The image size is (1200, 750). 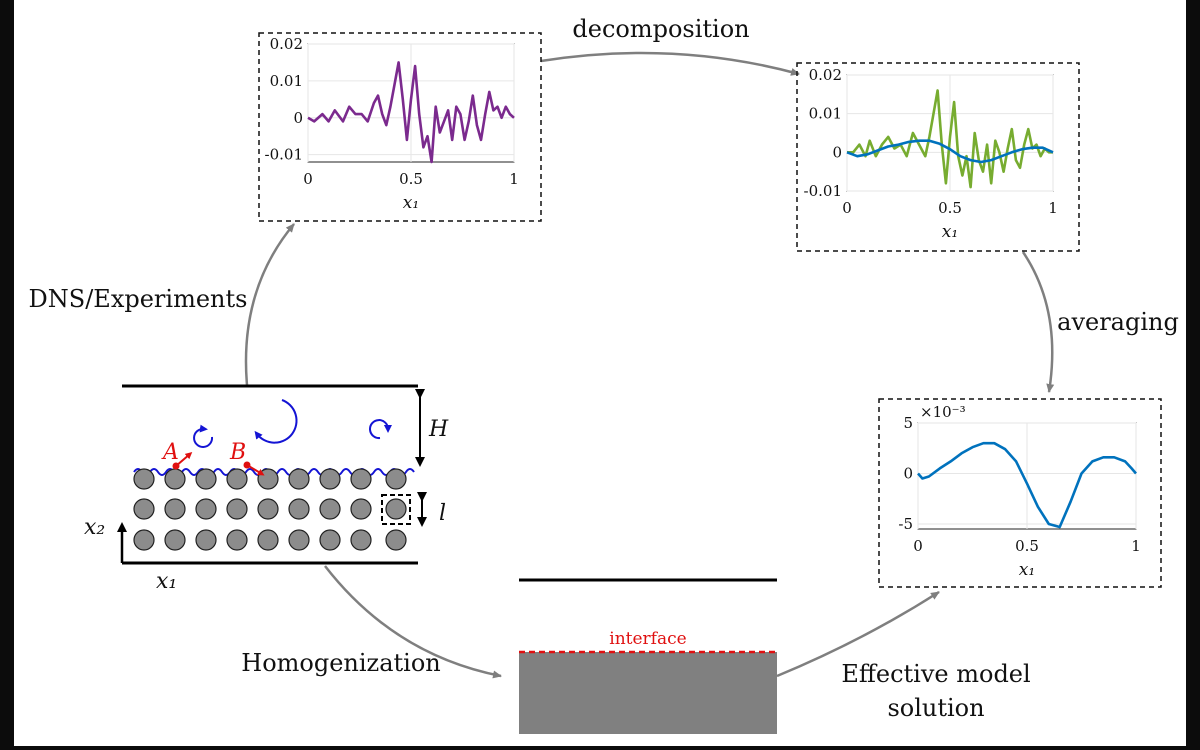 I want to click on particle-r3-c2, so click(x=175, y=540).